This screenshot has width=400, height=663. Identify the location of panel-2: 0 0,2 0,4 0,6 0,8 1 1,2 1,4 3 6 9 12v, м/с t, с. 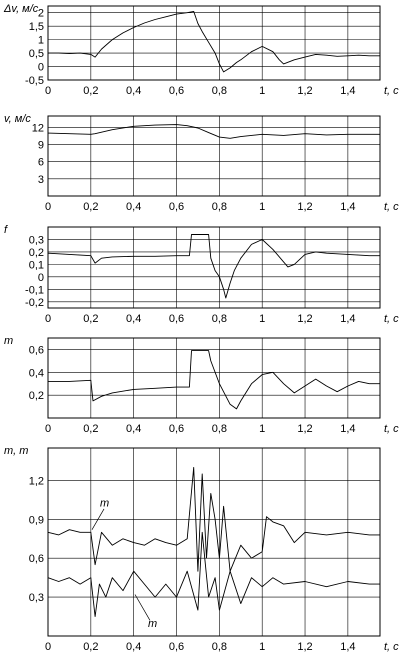
(201, 163).